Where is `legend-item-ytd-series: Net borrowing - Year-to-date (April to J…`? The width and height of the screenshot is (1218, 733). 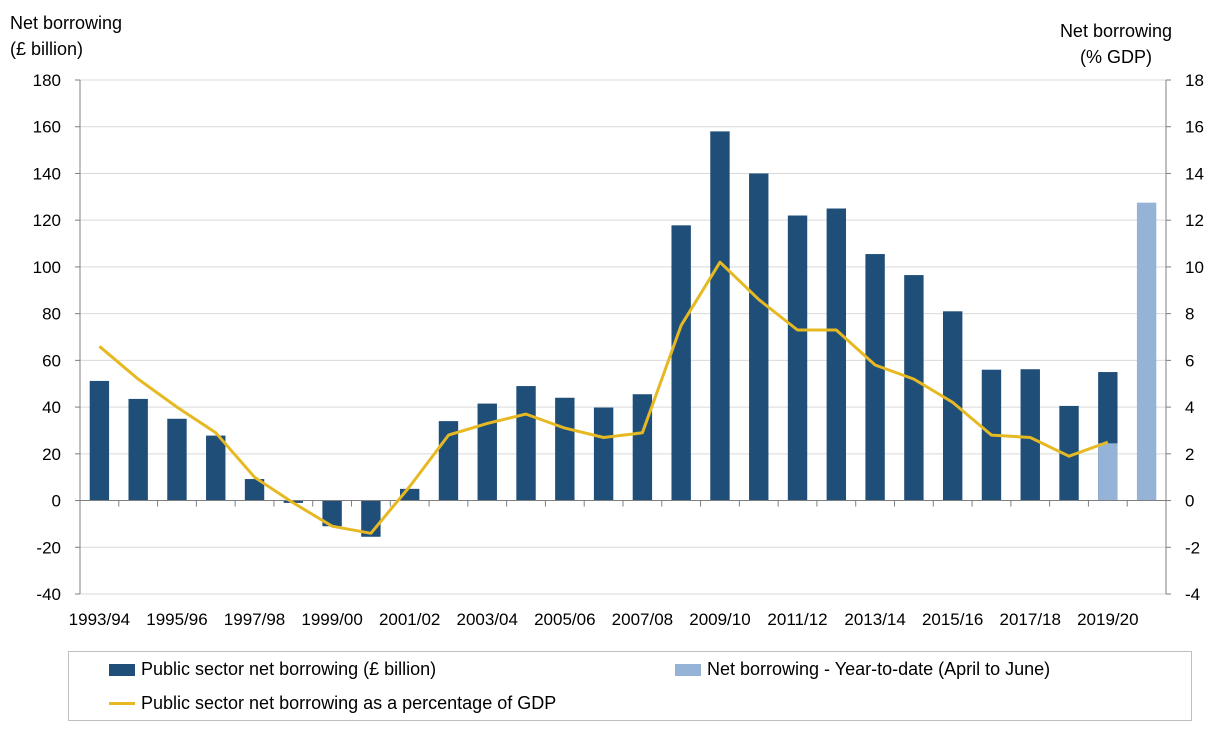
legend-item-ytd-series: Net borrowing - Year-to-date (April to J… is located at coordinates (862, 669).